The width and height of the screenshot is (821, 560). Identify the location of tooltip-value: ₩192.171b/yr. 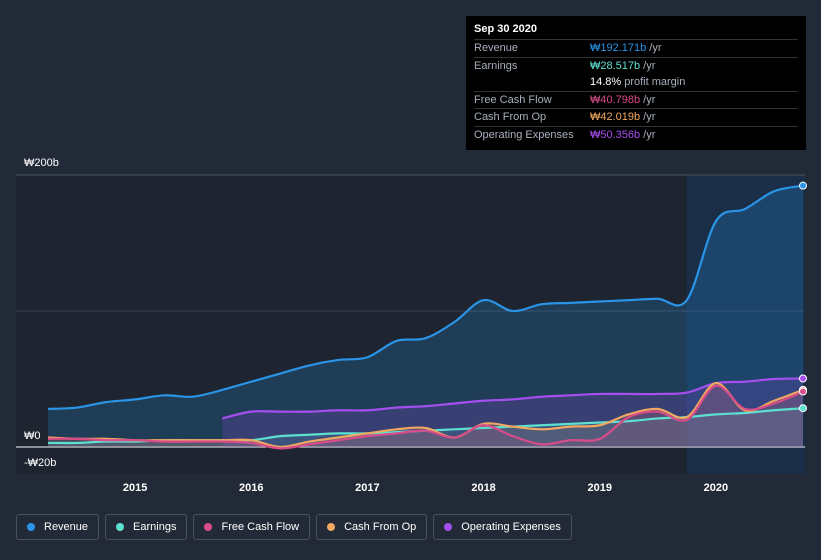
(626, 48).